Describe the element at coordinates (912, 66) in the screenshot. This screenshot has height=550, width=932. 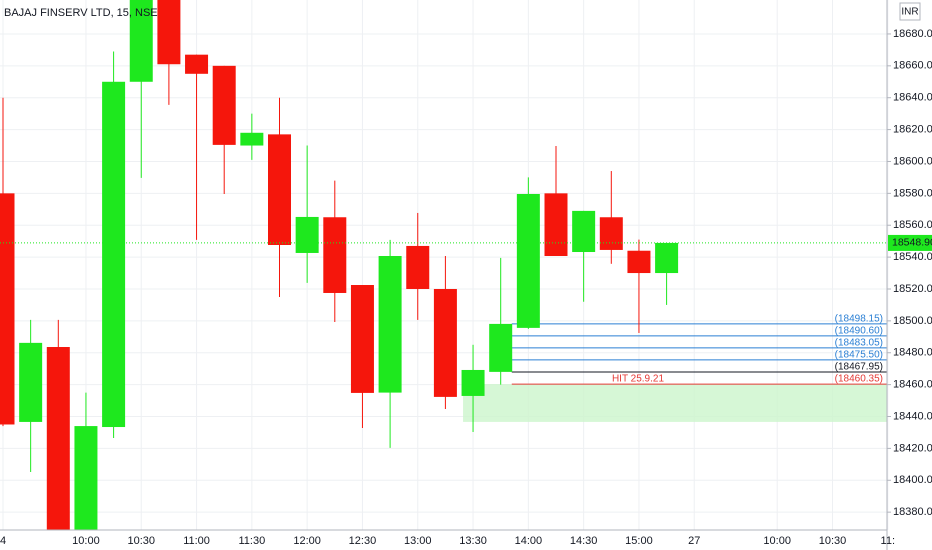
I see `y-tick-label: 18660.00` at that location.